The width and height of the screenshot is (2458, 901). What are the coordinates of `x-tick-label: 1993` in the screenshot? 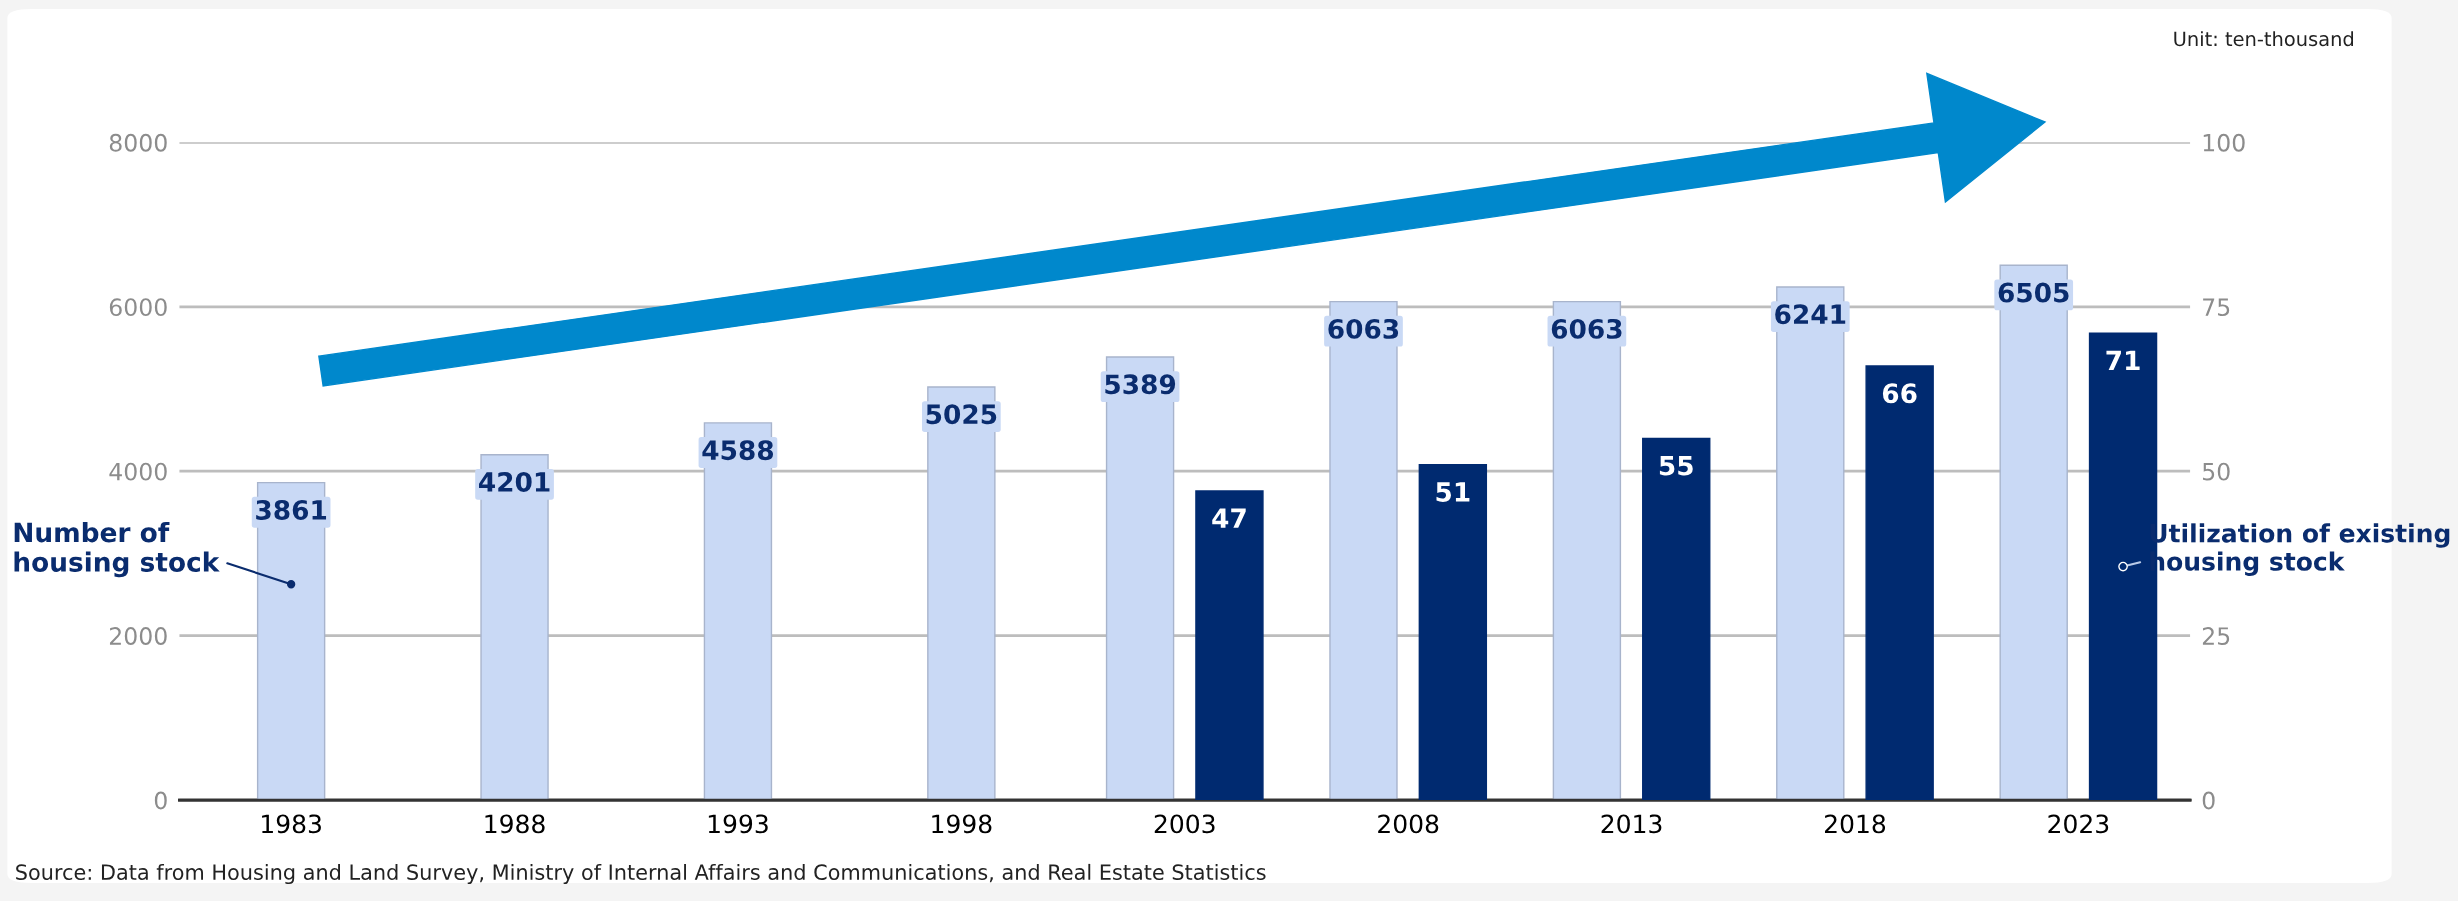 It's located at (738, 824).